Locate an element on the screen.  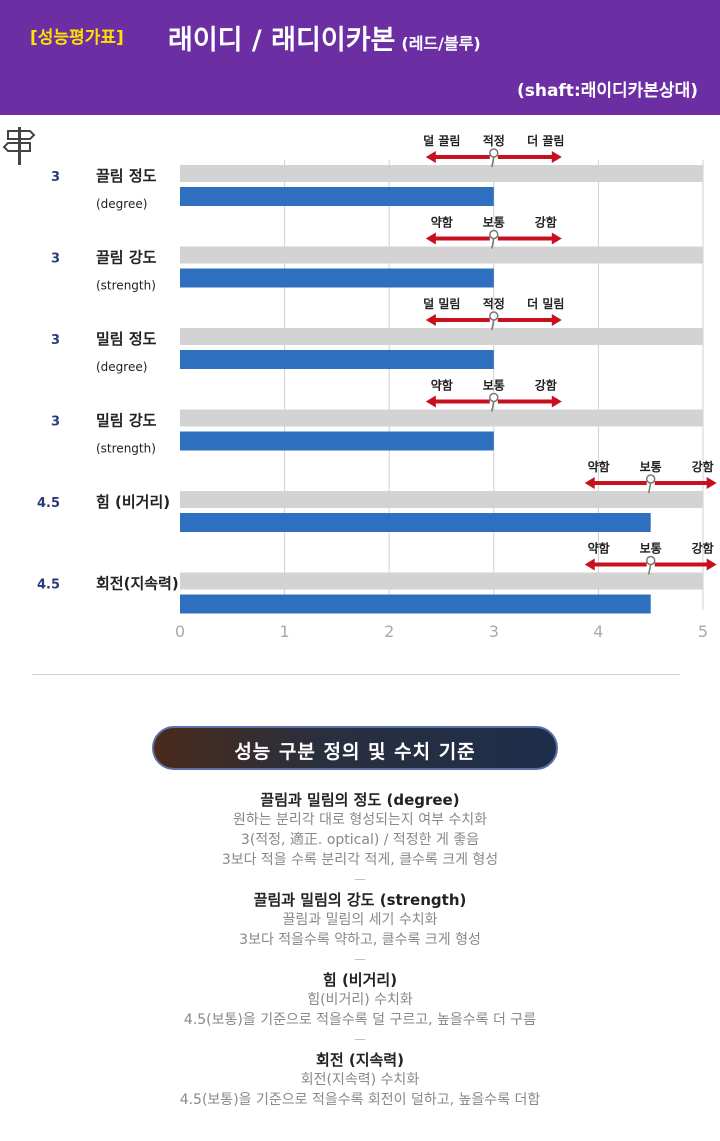
row-label: 끌림 정도 is located at coordinates (126, 176).